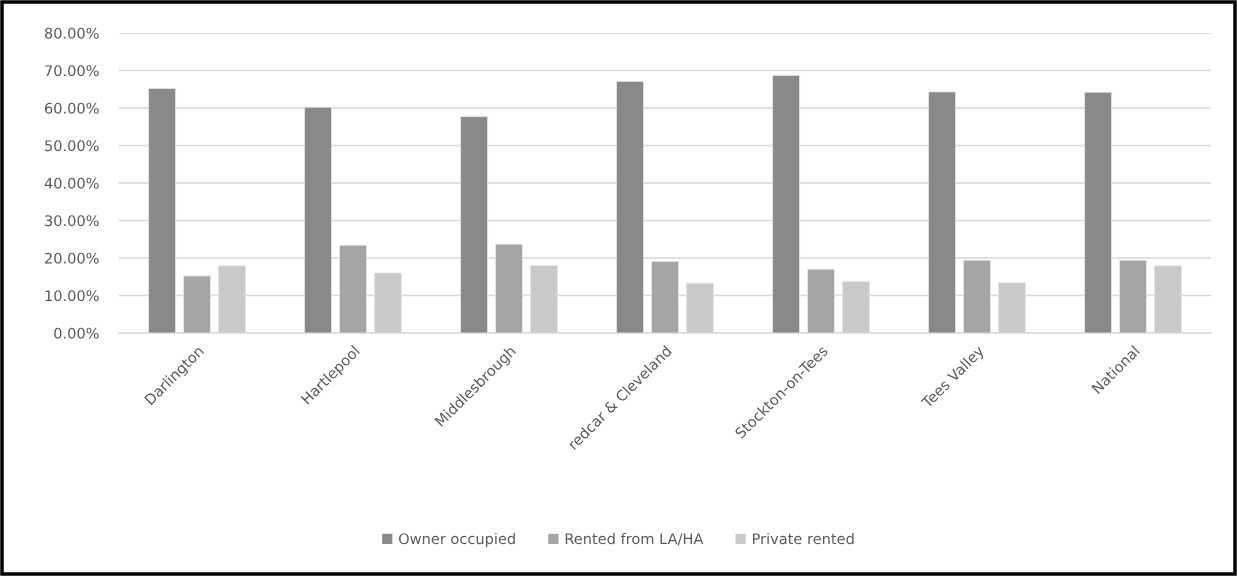 This screenshot has width=1237, height=576. What do you see at coordinates (71, 183) in the screenshot?
I see `y-tick-label: 40.00%` at bounding box center [71, 183].